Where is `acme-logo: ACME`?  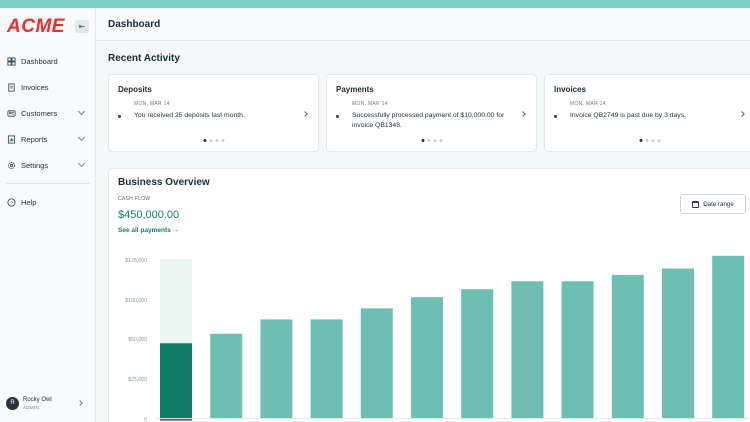
acme-logo: ACME is located at coordinates (36, 26).